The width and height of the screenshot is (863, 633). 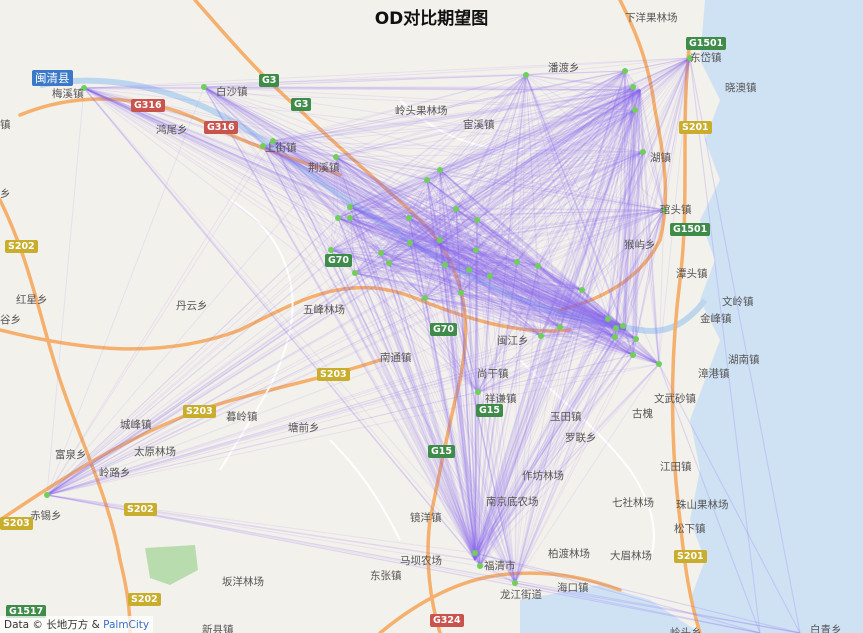 I want to click on place-label: 福清市, so click(x=500, y=566).